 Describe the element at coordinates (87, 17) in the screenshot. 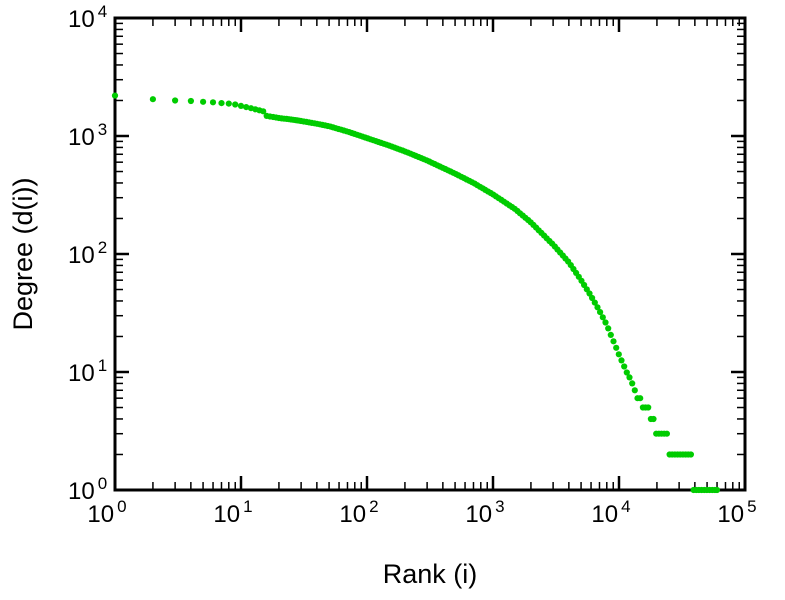

I see `y-tick-label: 10 4` at that location.